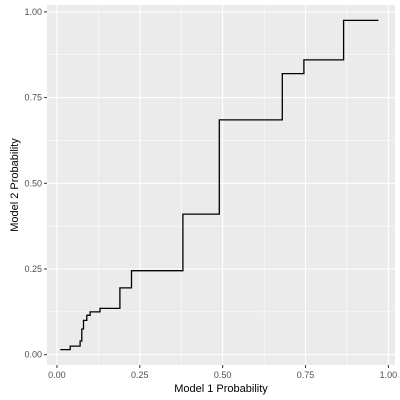  Describe the element at coordinates (140, 375) in the screenshot. I see `x-tick-label: 0.25` at that location.